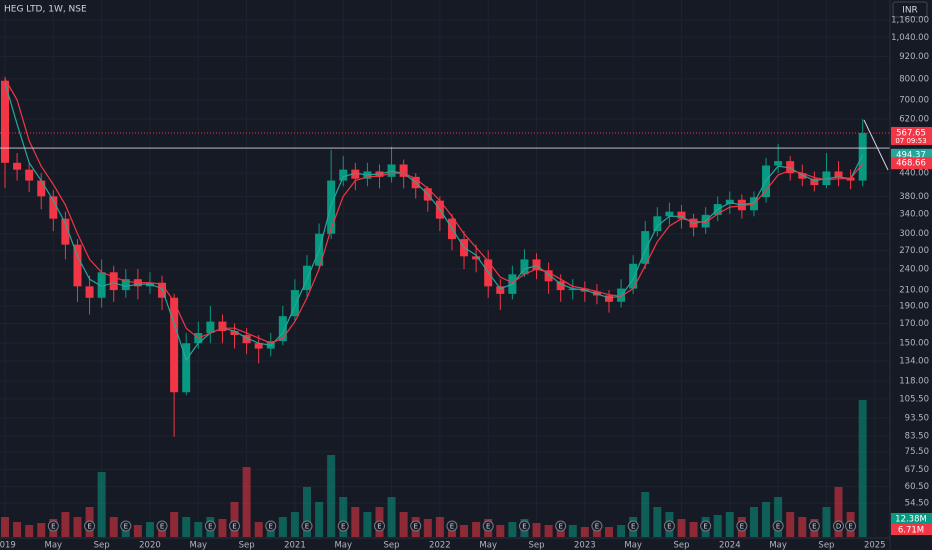  Describe the element at coordinates (917, 418) in the screenshot. I see `y-tick-label: 93.50` at that location.